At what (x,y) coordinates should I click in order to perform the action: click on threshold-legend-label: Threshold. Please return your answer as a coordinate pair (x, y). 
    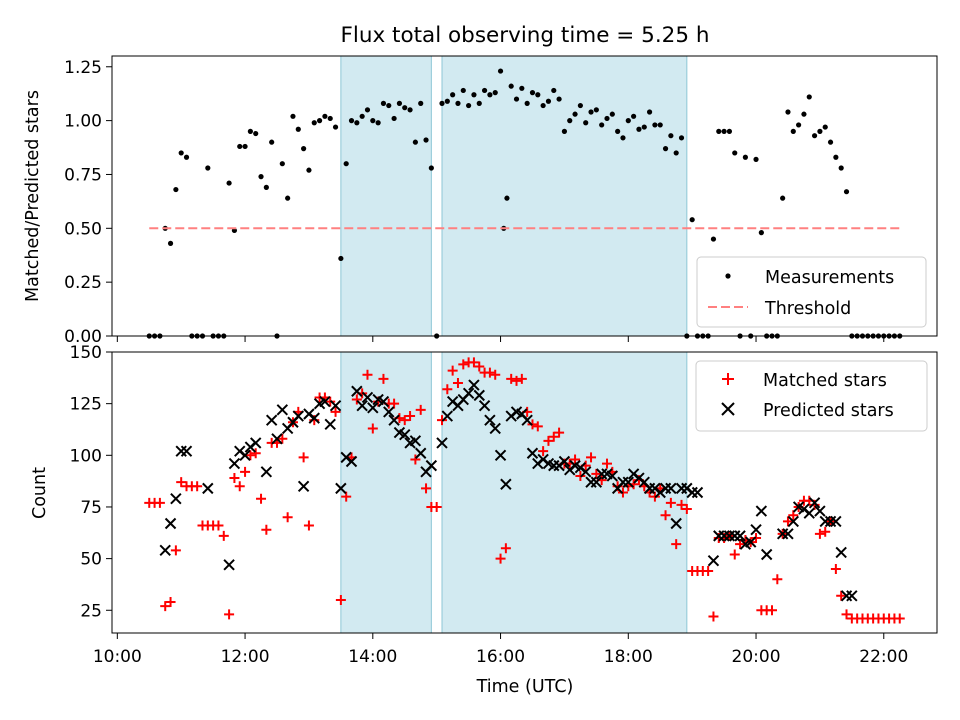
    Looking at the image, I should click on (807, 309).